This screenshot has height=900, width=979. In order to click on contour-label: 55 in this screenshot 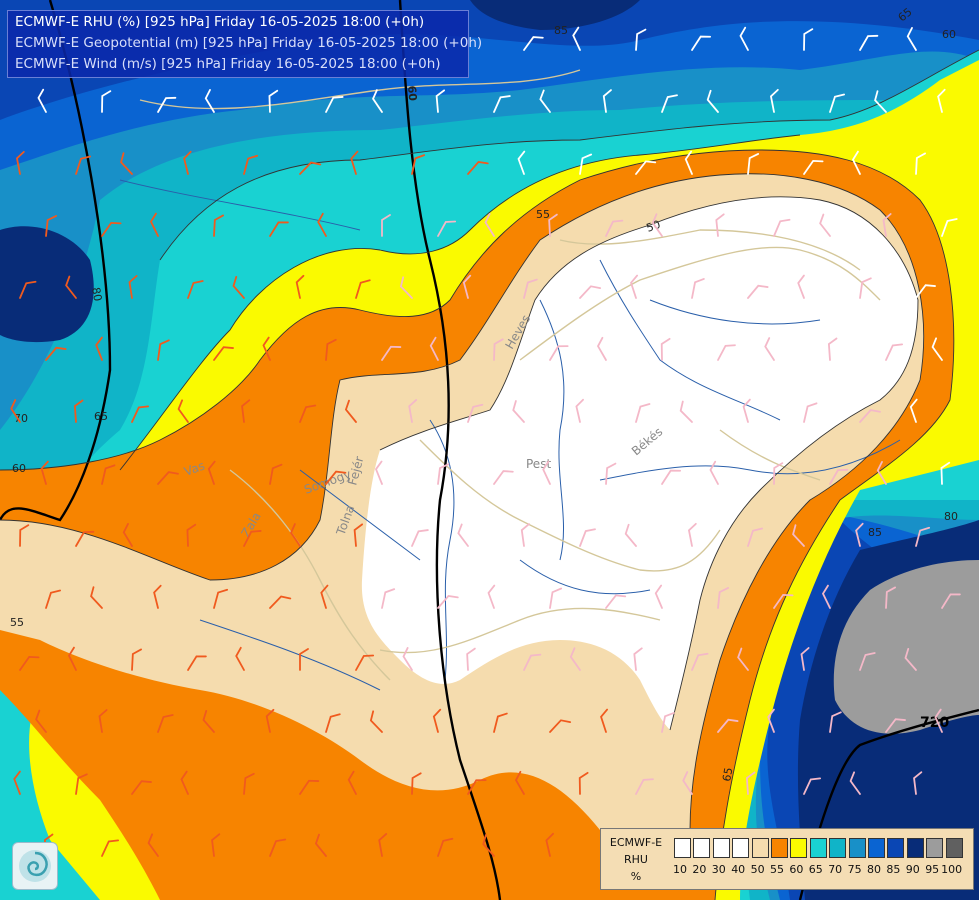, I will do `click(543, 214)`.